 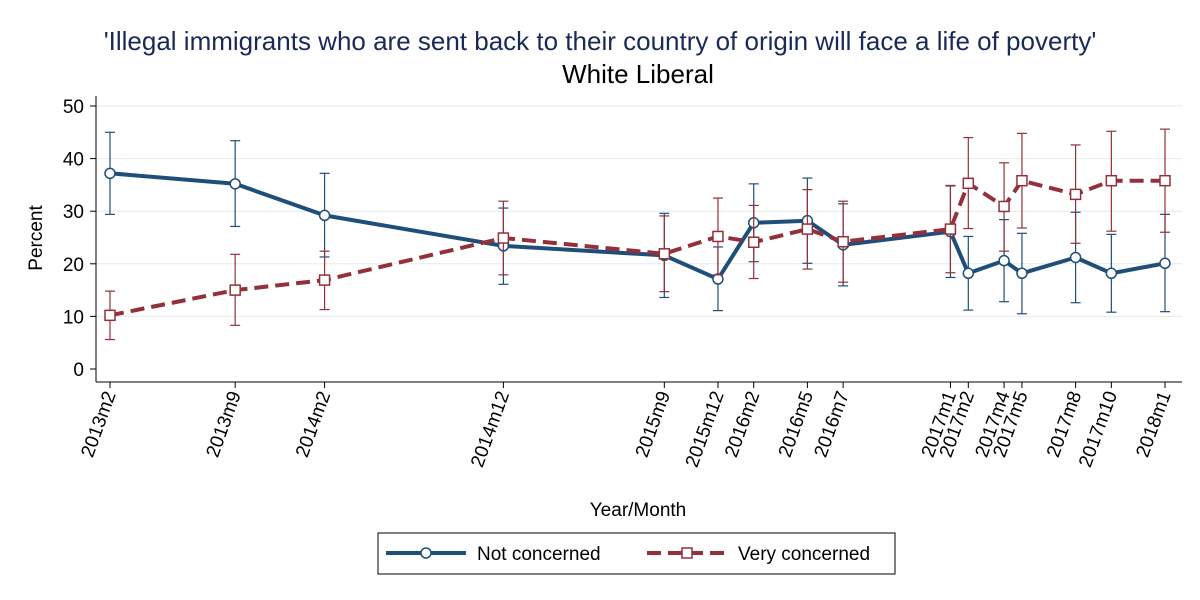 I want to click on x-axis-title: Year/Month, so click(x=638, y=510).